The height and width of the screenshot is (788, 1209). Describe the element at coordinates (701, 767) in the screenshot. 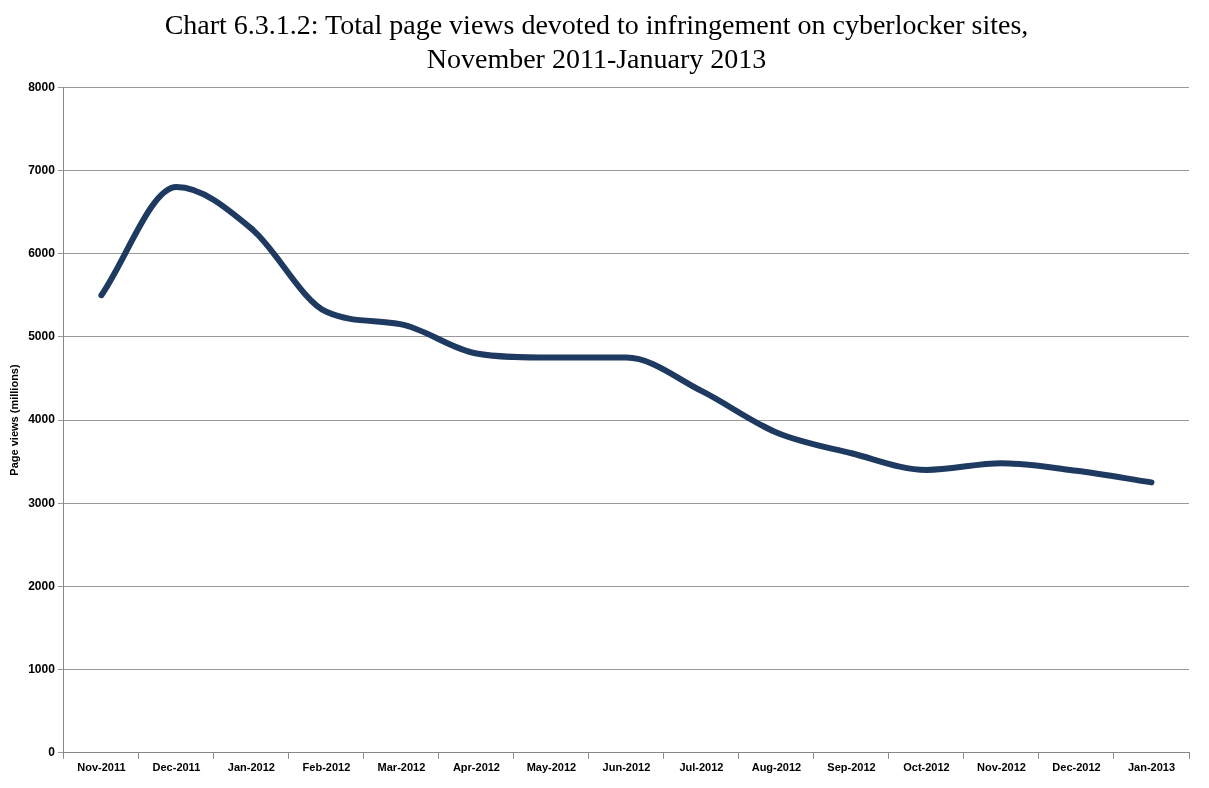

I see `x-tick-label: Jul-2012` at that location.